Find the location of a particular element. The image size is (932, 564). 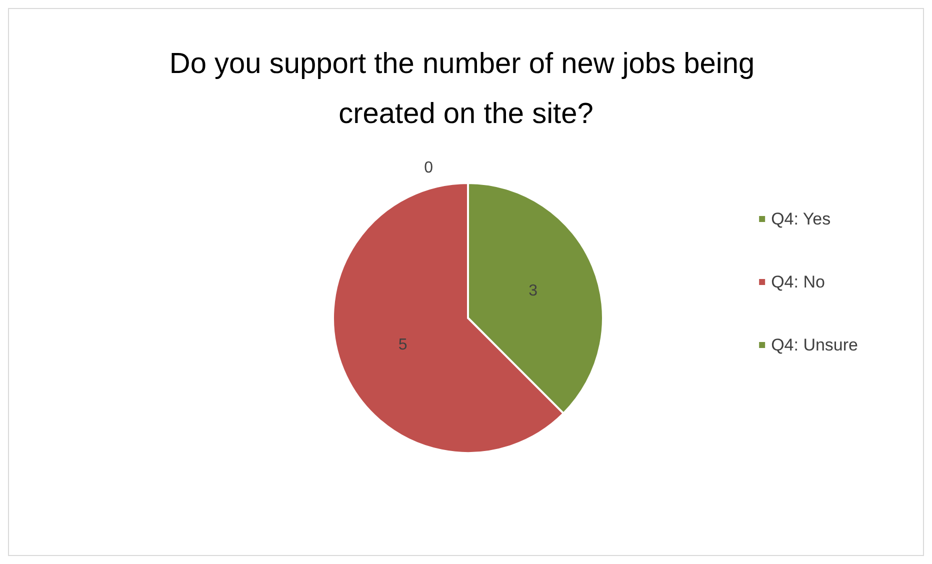

data-label: 3 is located at coordinates (533, 291).